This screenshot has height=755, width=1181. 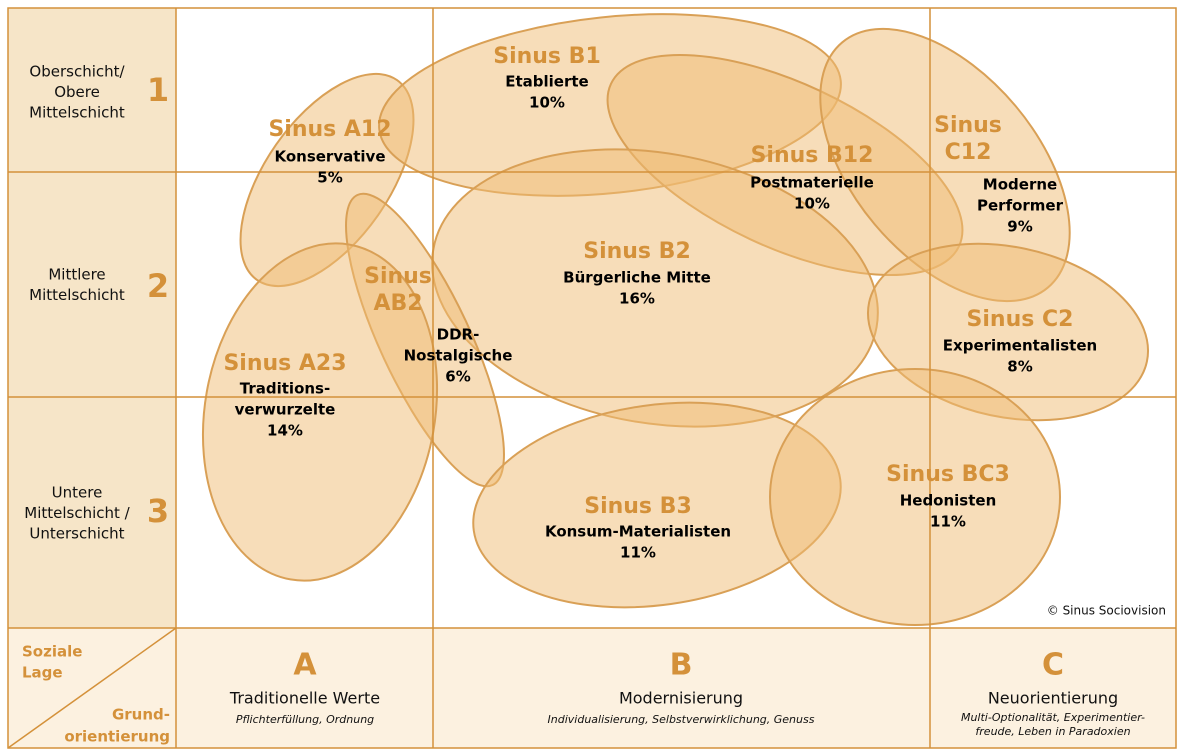 What do you see at coordinates (1053, 698) in the screenshot?
I see `column-title: Neuorientierung` at bounding box center [1053, 698].